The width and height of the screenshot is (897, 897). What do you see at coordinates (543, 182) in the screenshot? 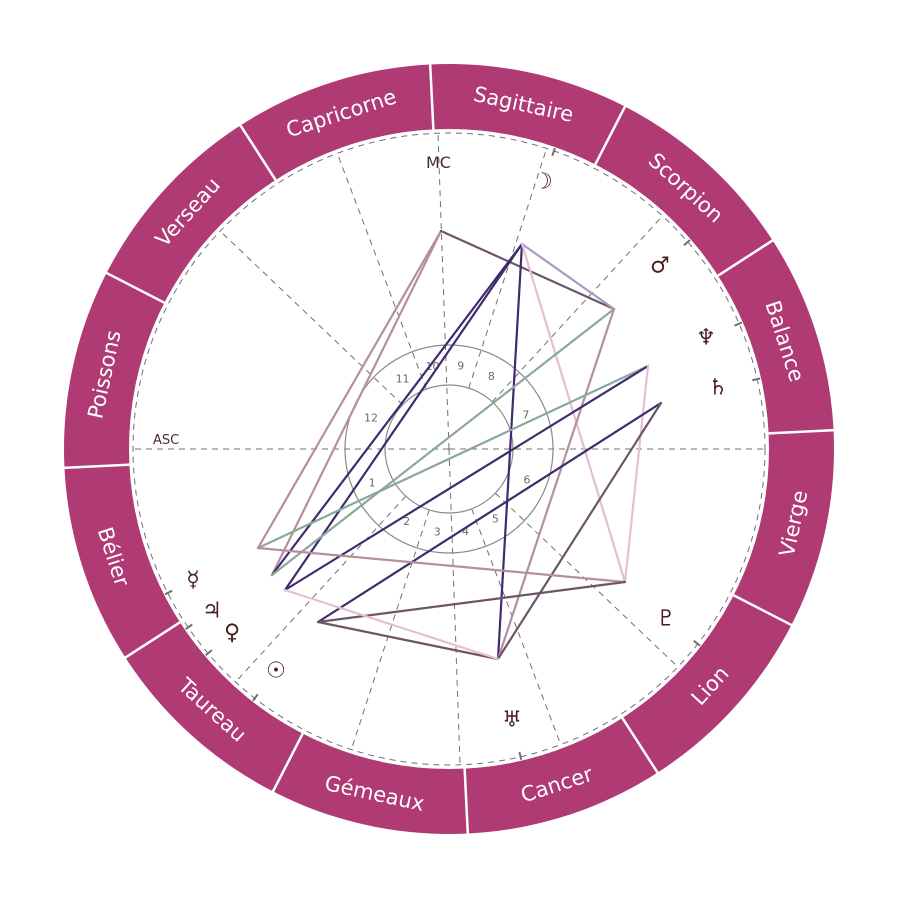
I see `moon-icon: ☽` at bounding box center [543, 182].